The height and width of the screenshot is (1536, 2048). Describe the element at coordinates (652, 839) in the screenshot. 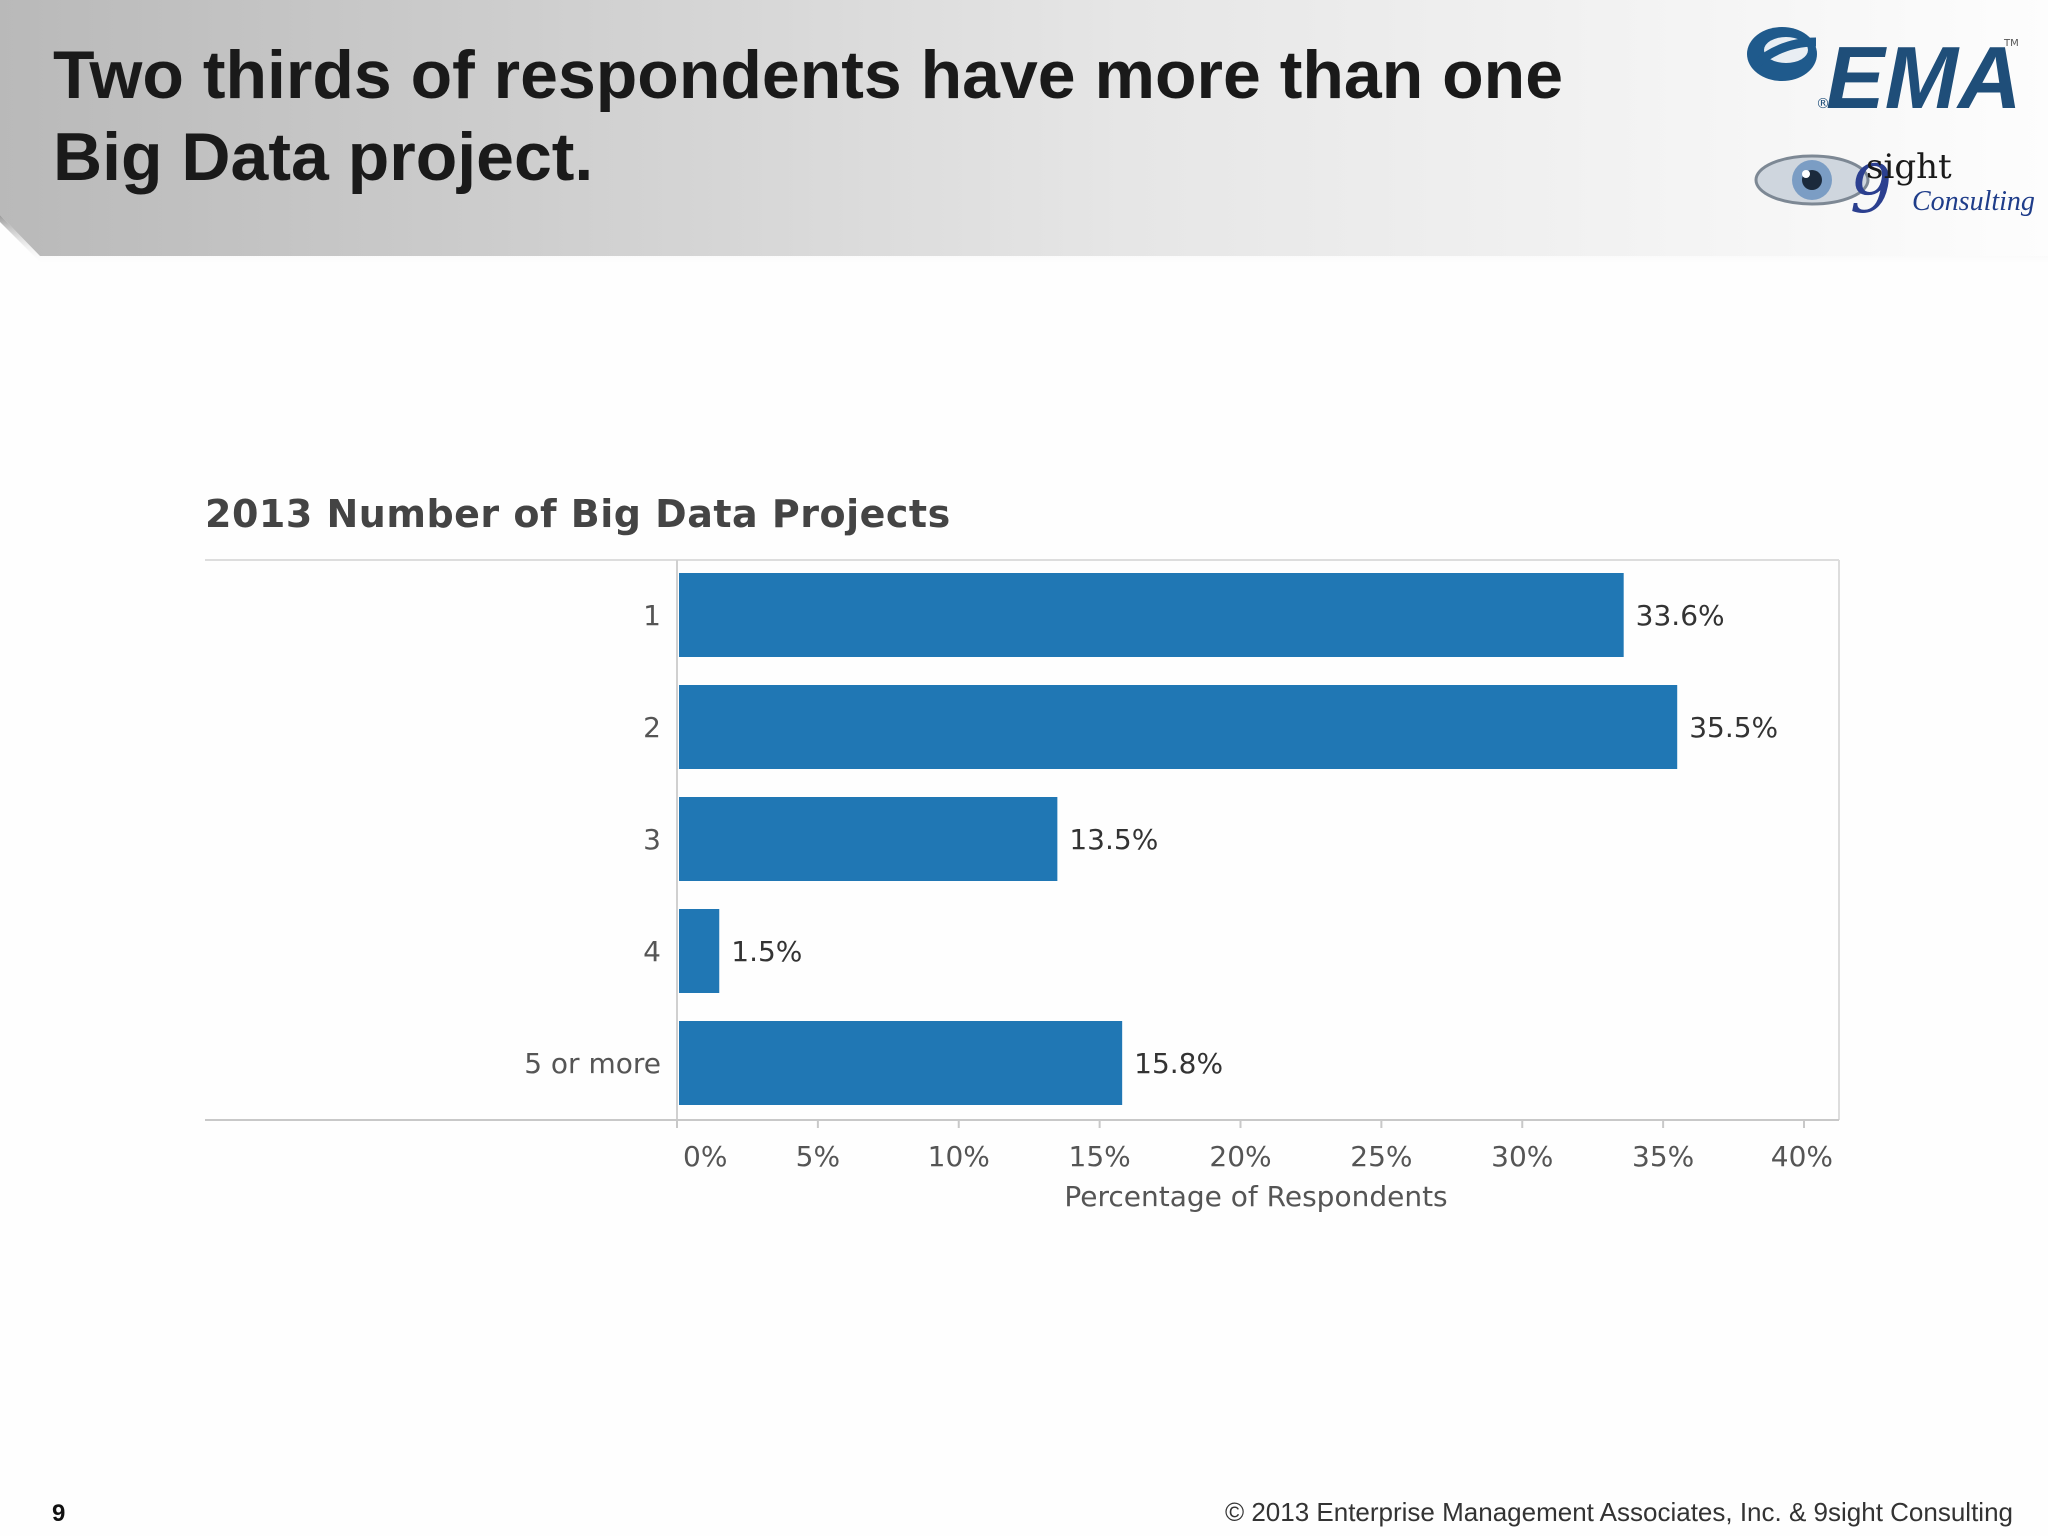

I see `category-label-3: 3` at that location.